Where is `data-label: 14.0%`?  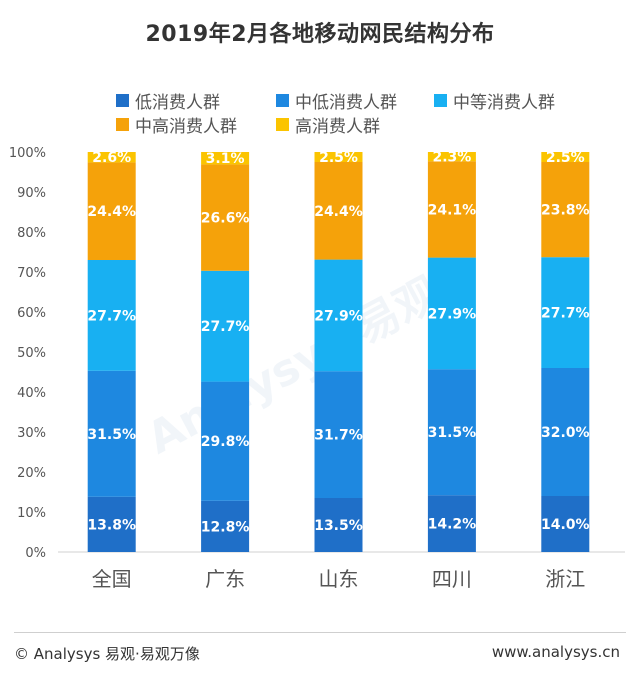
data-label: 14.0% is located at coordinates (565, 525).